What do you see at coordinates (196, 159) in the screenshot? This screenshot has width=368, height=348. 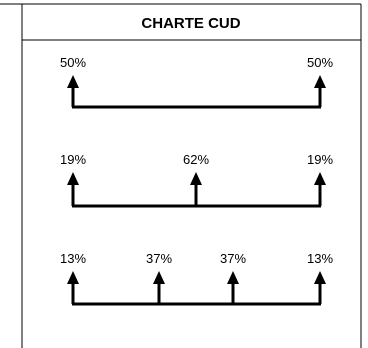 I see `share-label: 62%` at bounding box center [196, 159].